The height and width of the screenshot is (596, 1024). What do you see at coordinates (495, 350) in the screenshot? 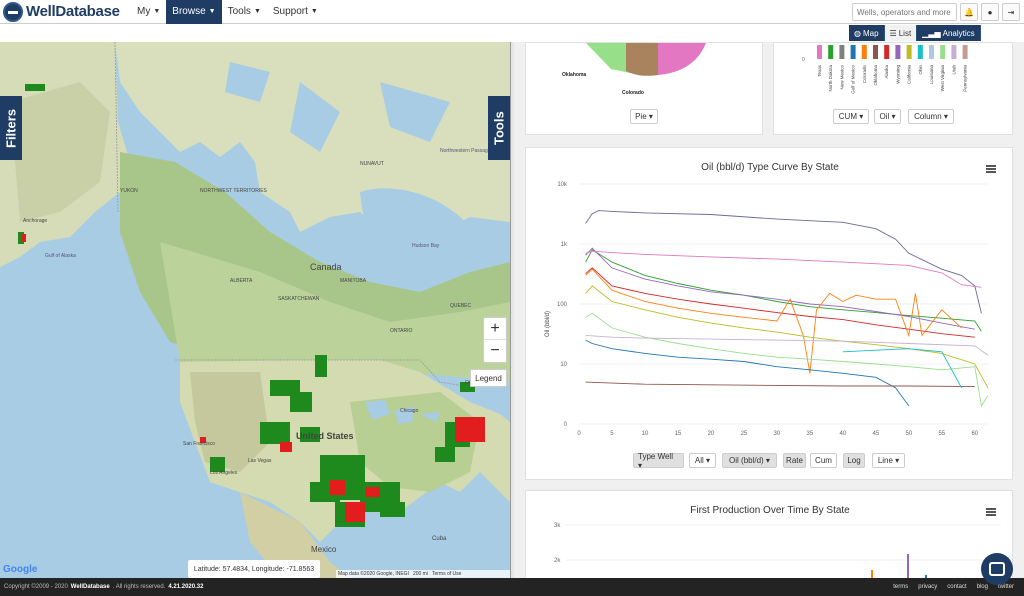
I see `zoom-out-button: −` at bounding box center [495, 350].